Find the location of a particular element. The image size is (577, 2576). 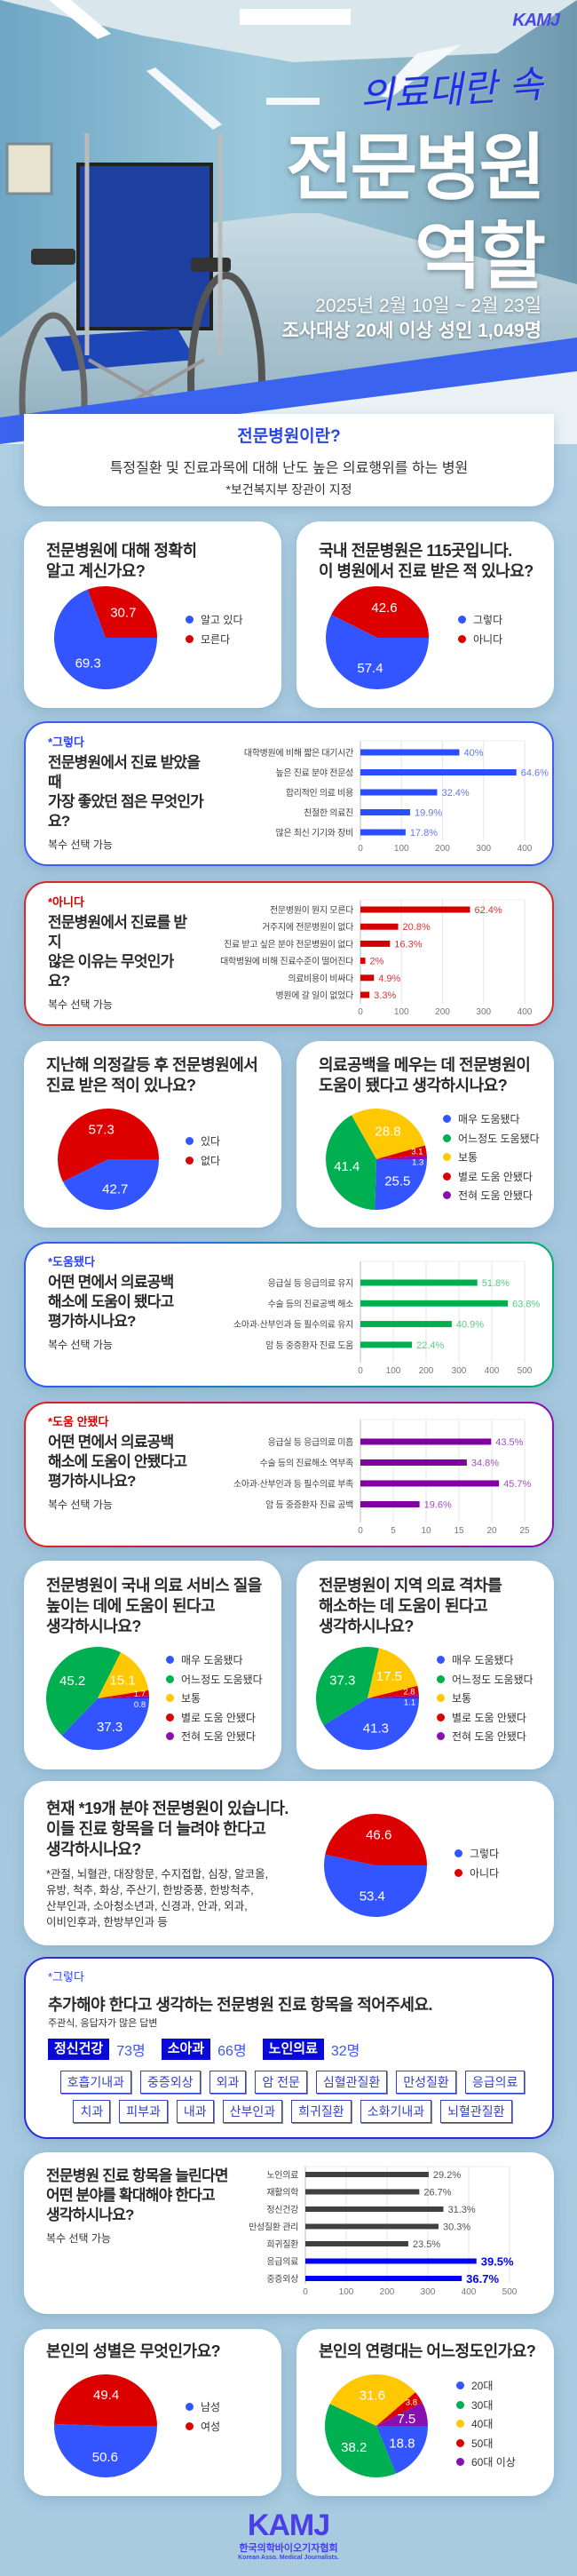

pie-slice-label: 41.4 is located at coordinates (347, 1166).